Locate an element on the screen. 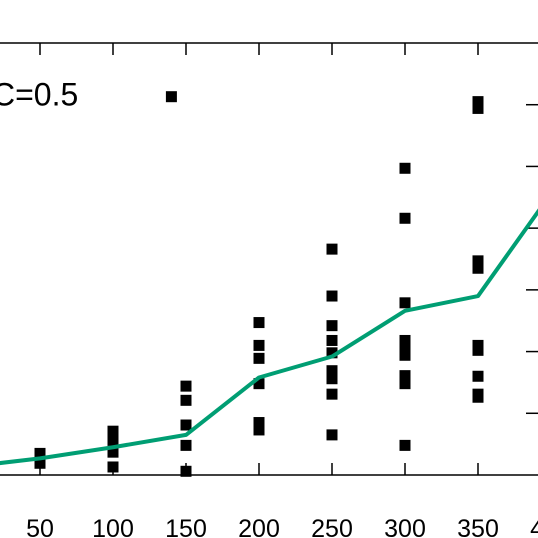 The image size is (538, 538). x-tick-label: 400 is located at coordinates (534, 526).